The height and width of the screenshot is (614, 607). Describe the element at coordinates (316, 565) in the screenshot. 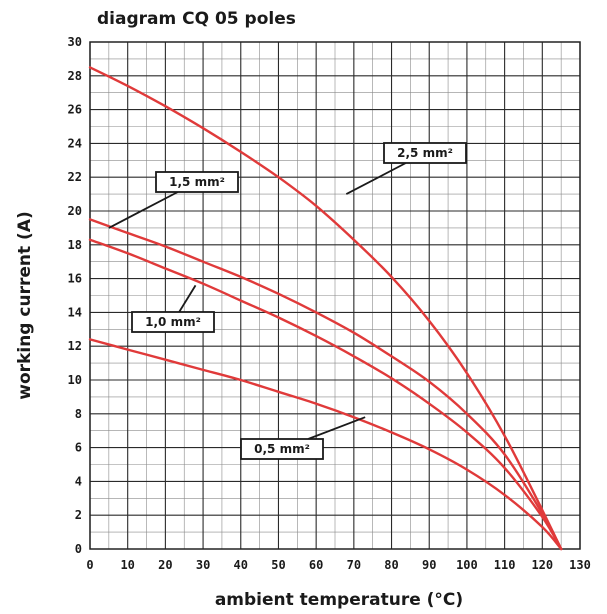

I see `x-tick-label: 60` at that location.